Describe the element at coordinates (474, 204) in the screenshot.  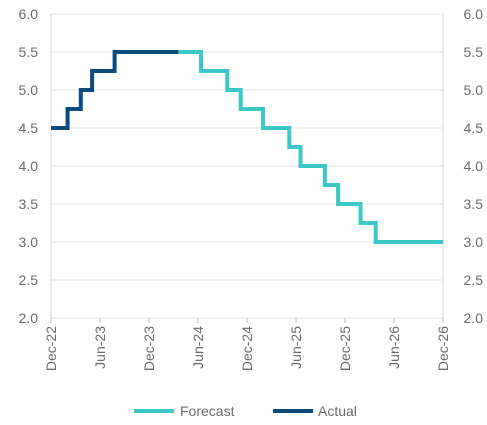
I see `y-tick-label-right: 3.5` at that location.